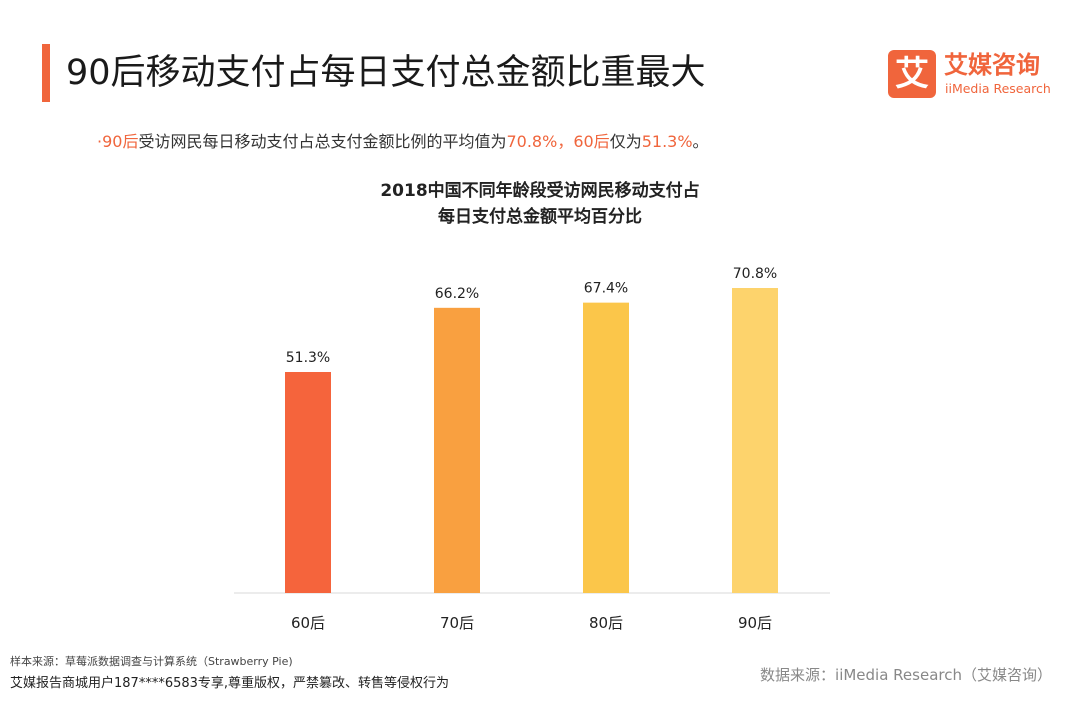 This screenshot has width=1080, height=701. I want to click on logo-mark-icon: 艾, so click(912, 74).